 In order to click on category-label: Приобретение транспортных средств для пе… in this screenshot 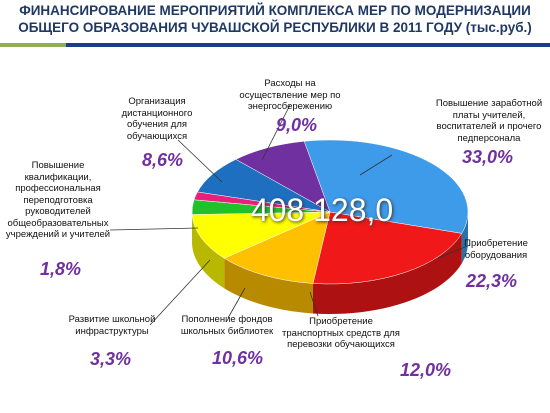, I will do `click(341, 333)`.